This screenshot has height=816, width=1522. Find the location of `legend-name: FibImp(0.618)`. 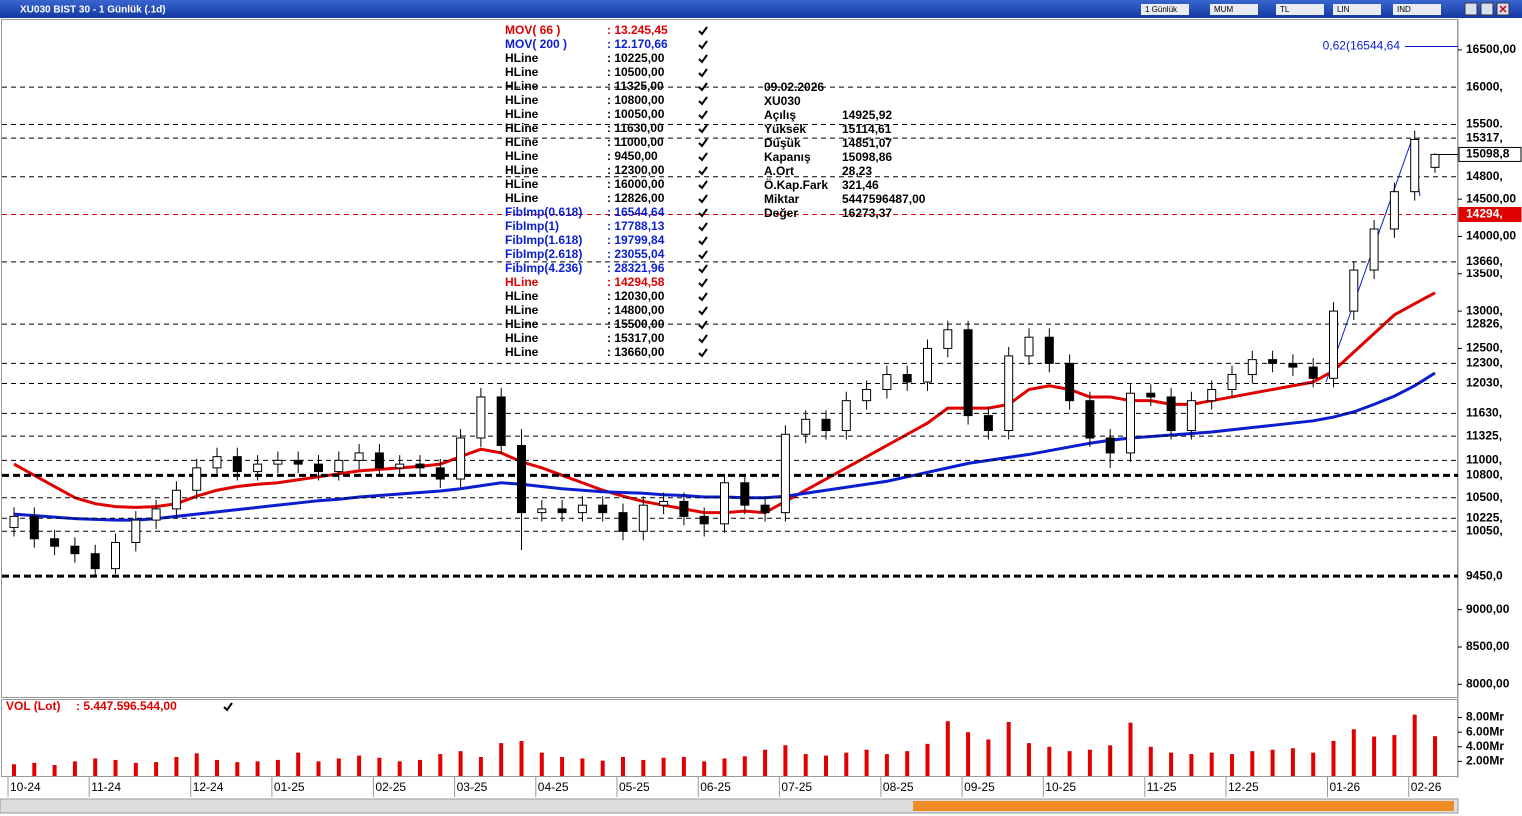

legend-name: FibImp(0.618) is located at coordinates (543, 212).